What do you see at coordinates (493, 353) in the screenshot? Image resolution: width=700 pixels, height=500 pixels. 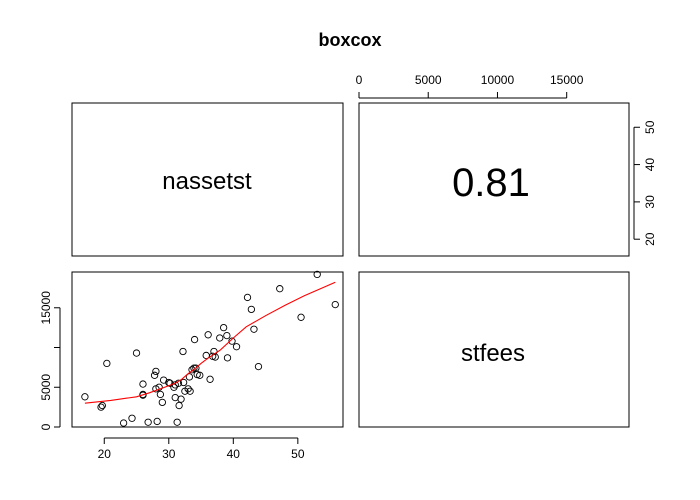 I see `variable-label-stfees: stfees` at bounding box center [493, 353].